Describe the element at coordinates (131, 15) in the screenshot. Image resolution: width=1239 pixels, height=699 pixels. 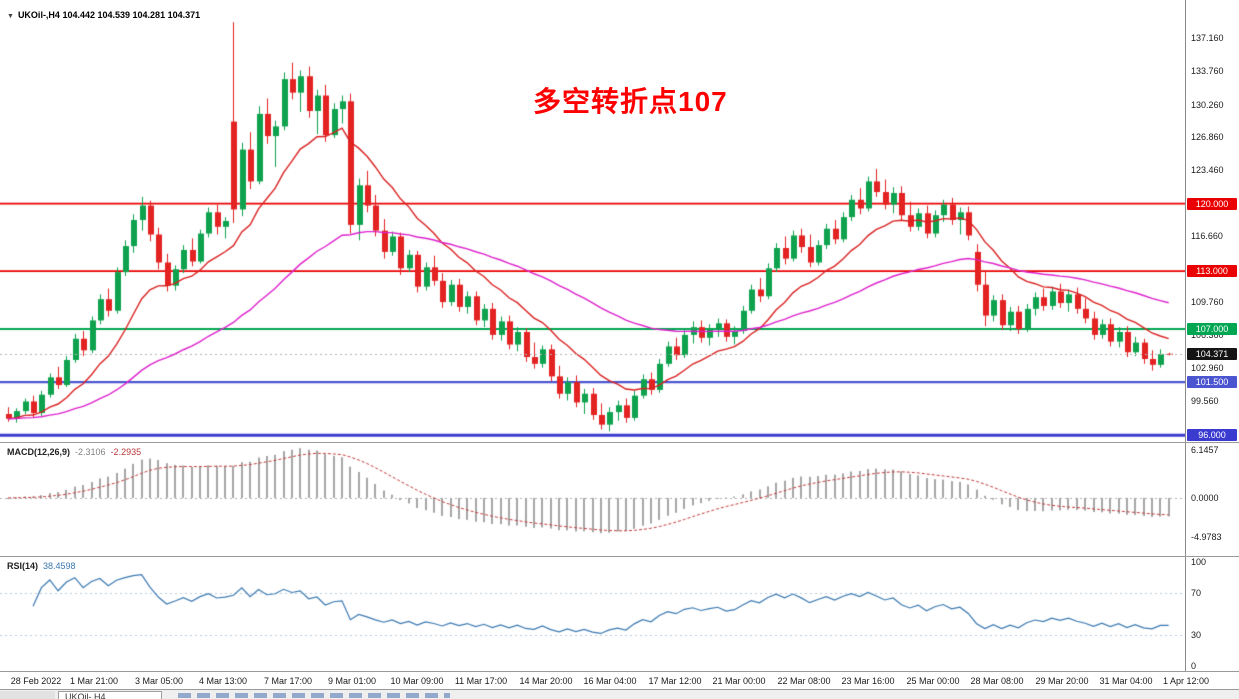
I see `ohlc-values: 104.442 104.539 104.281 104.371` at that location.